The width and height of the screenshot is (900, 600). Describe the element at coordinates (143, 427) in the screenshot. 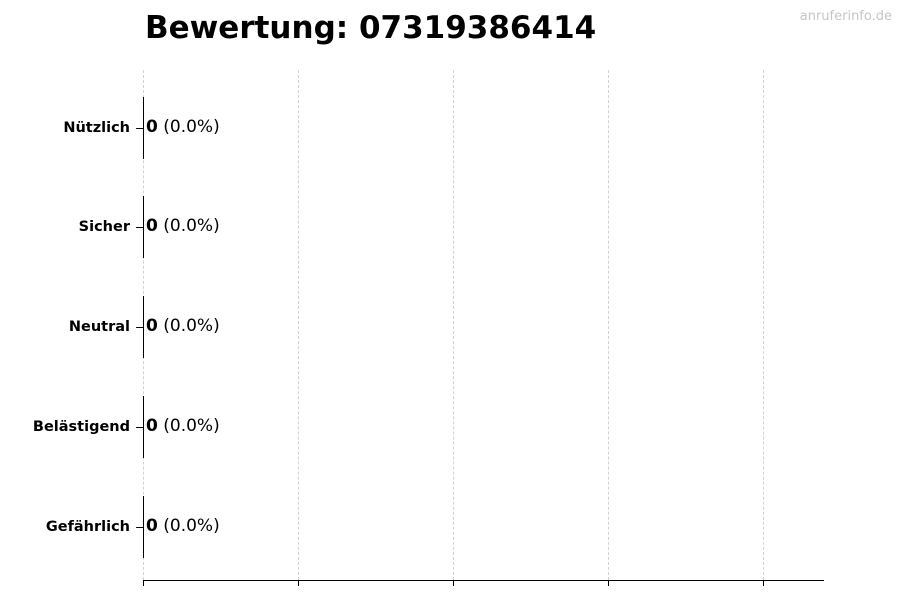

I see `bar-belaestigend` at that location.